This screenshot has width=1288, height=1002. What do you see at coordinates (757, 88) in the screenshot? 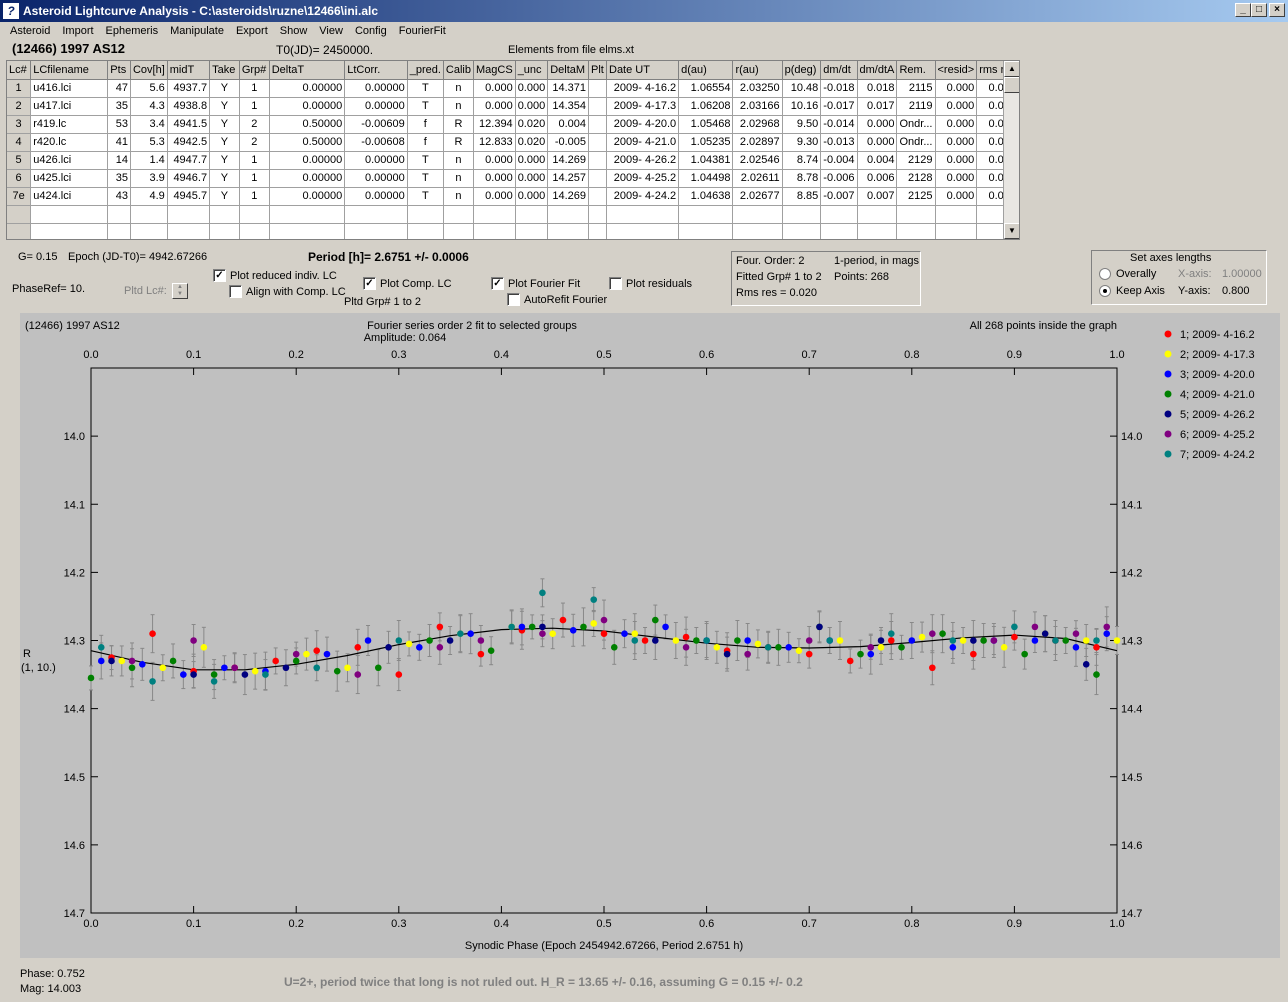
I see `table-cell: 2.03250` at bounding box center [757, 88].